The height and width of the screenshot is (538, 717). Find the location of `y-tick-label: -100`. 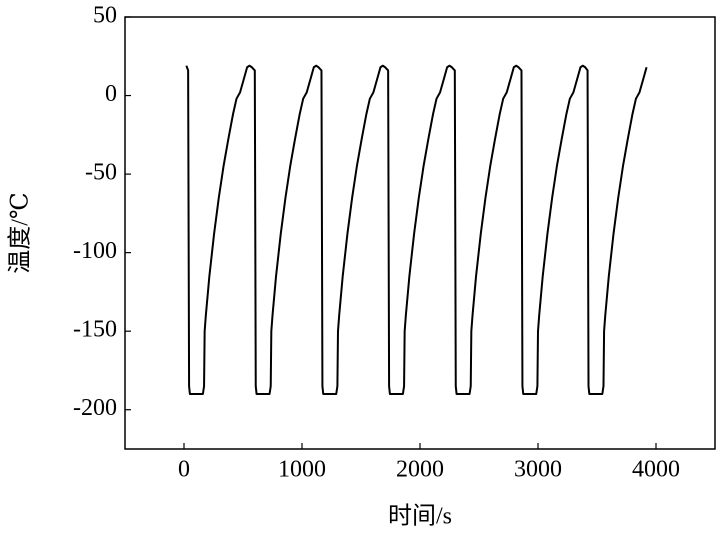

y-tick-label: -100 is located at coordinates (95, 251).